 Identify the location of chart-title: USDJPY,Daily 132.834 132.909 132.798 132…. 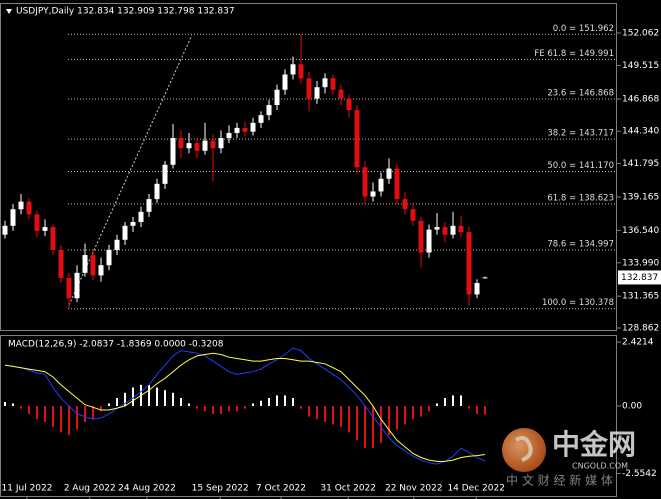
(125, 12).